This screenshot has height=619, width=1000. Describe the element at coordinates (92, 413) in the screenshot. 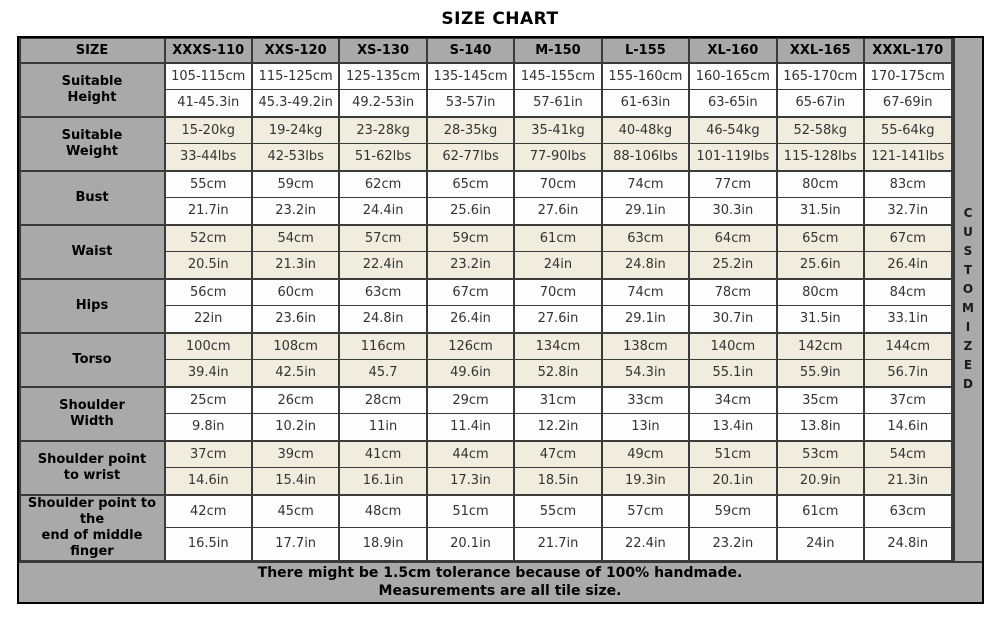

I see `row-label: Shoulder Width` at that location.